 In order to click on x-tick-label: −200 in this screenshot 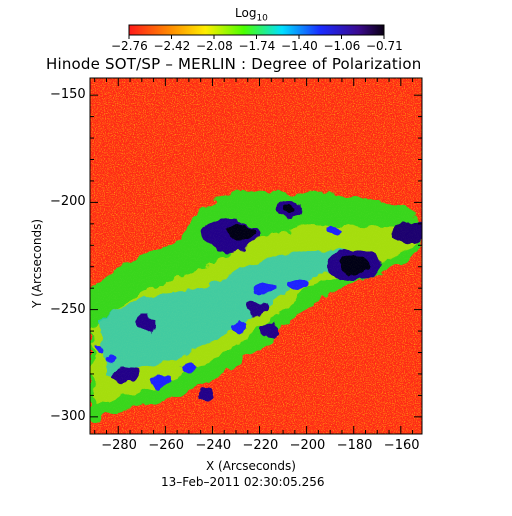, I will do `click(307, 445)`.